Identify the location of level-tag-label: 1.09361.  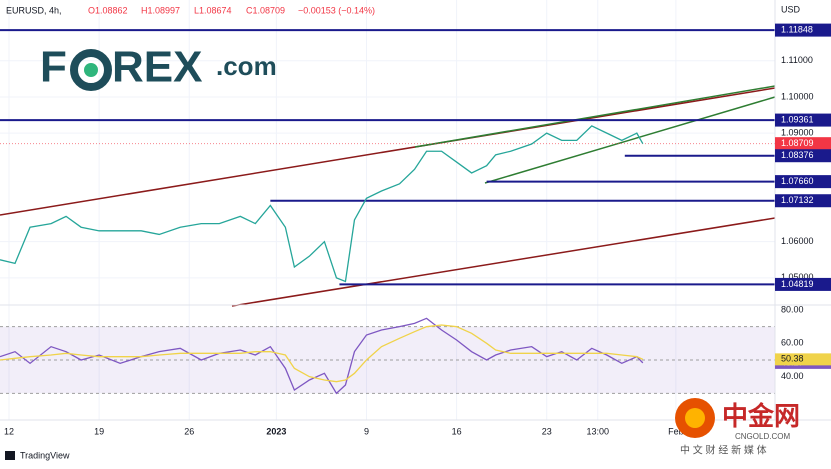
(797, 119).